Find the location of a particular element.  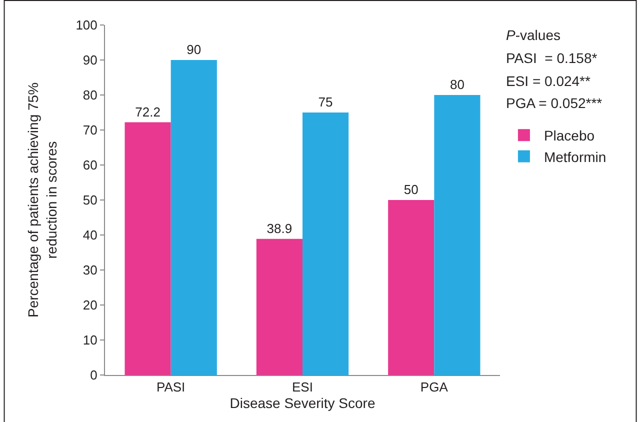

text: ESI = 0.024** is located at coordinates (549, 81).